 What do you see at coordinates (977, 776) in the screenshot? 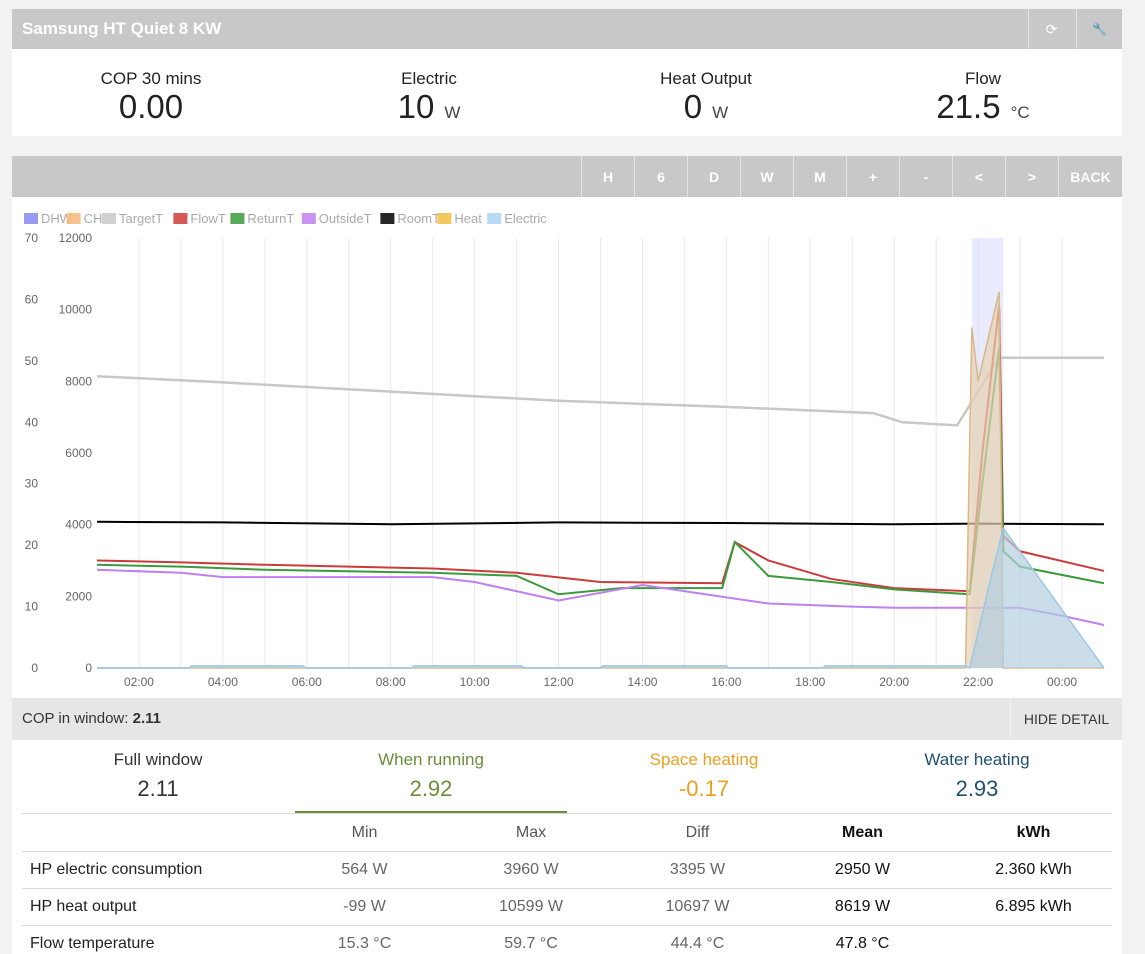
I see `tab-water-heating: Water heating 2.93` at bounding box center [977, 776].